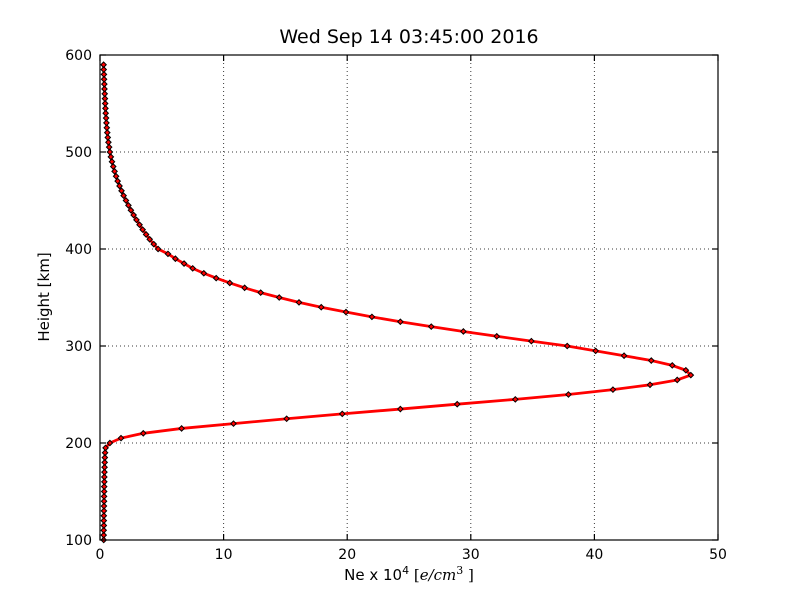  I want to click on x-axis-label-part: [, so click(414, 575).